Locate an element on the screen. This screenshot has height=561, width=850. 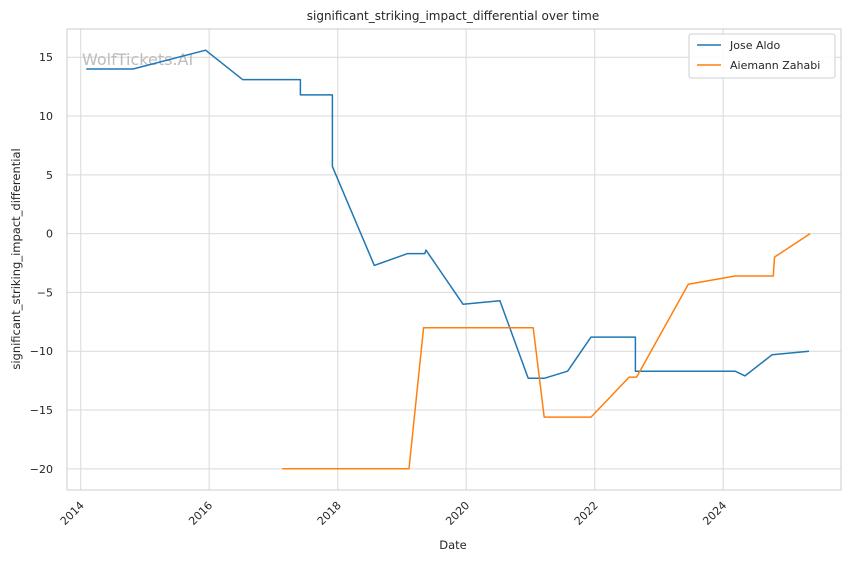
y-tick-label: 15 is located at coordinates (46, 57).